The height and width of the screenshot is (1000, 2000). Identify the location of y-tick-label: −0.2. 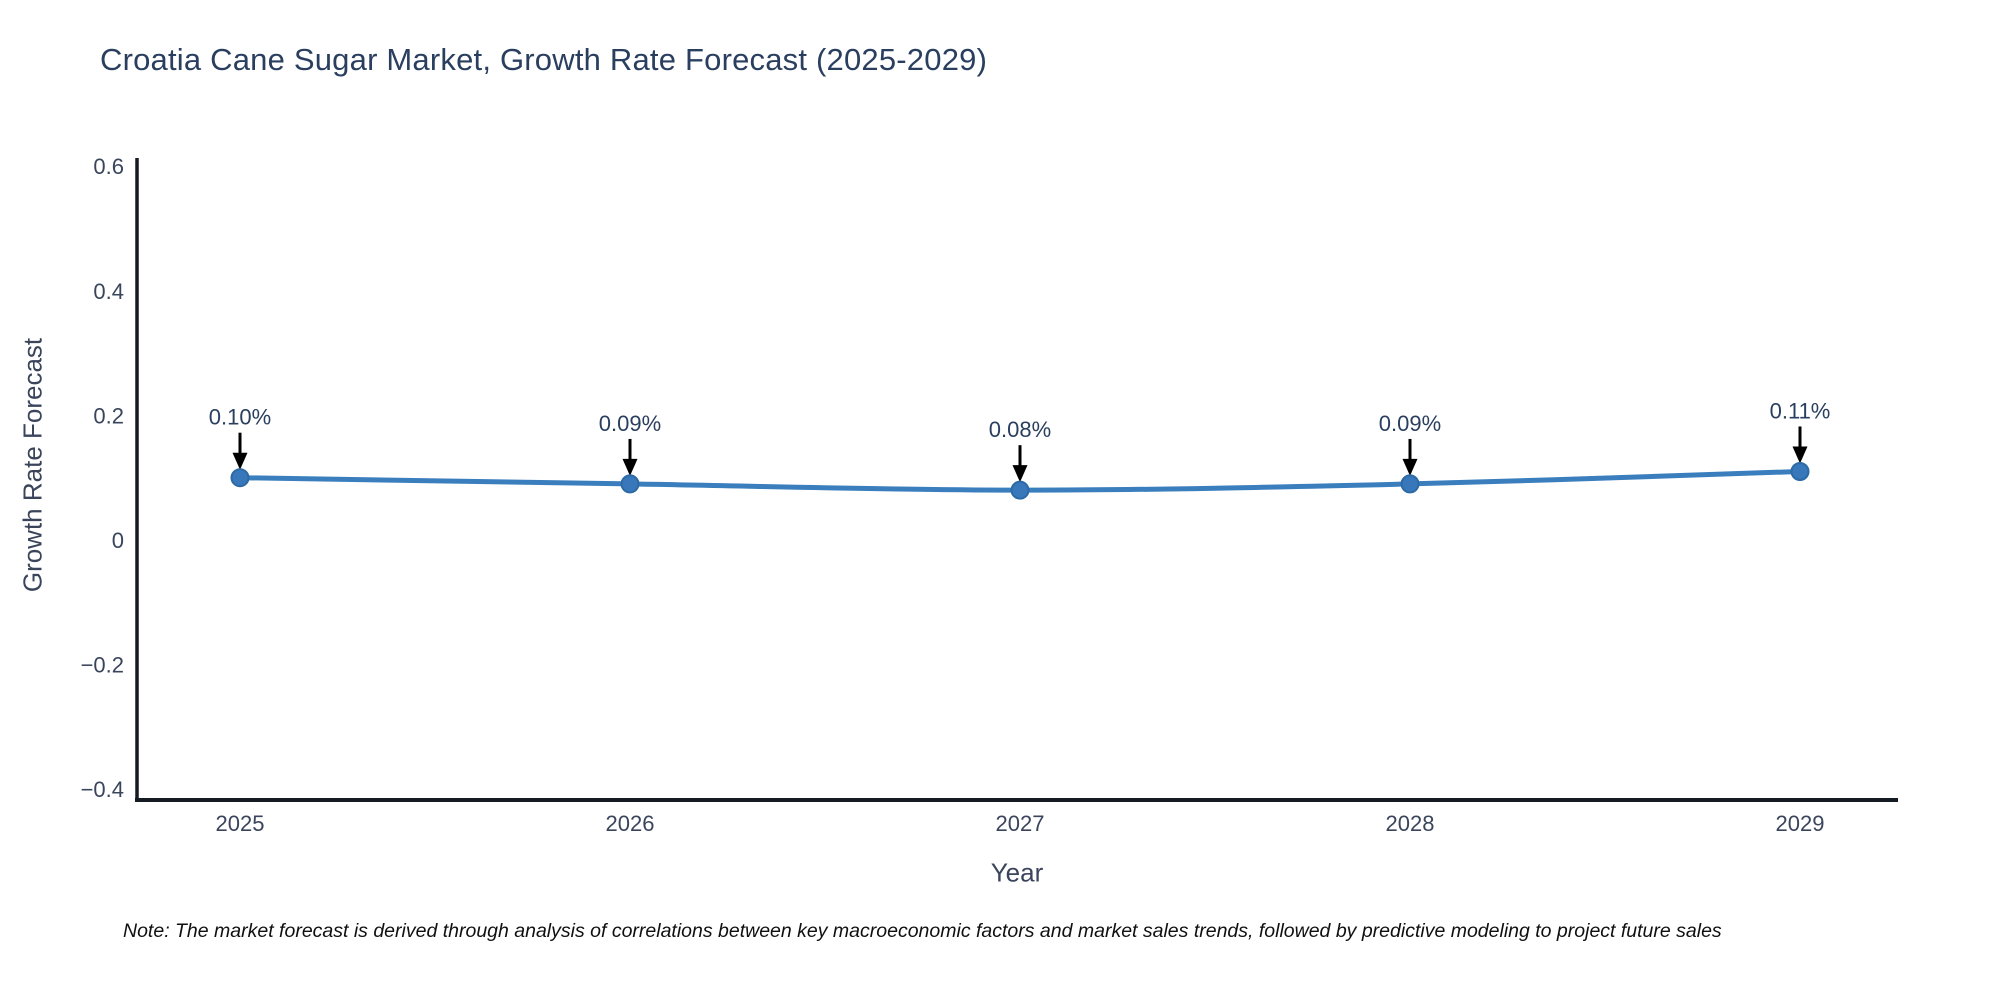
(102, 665).